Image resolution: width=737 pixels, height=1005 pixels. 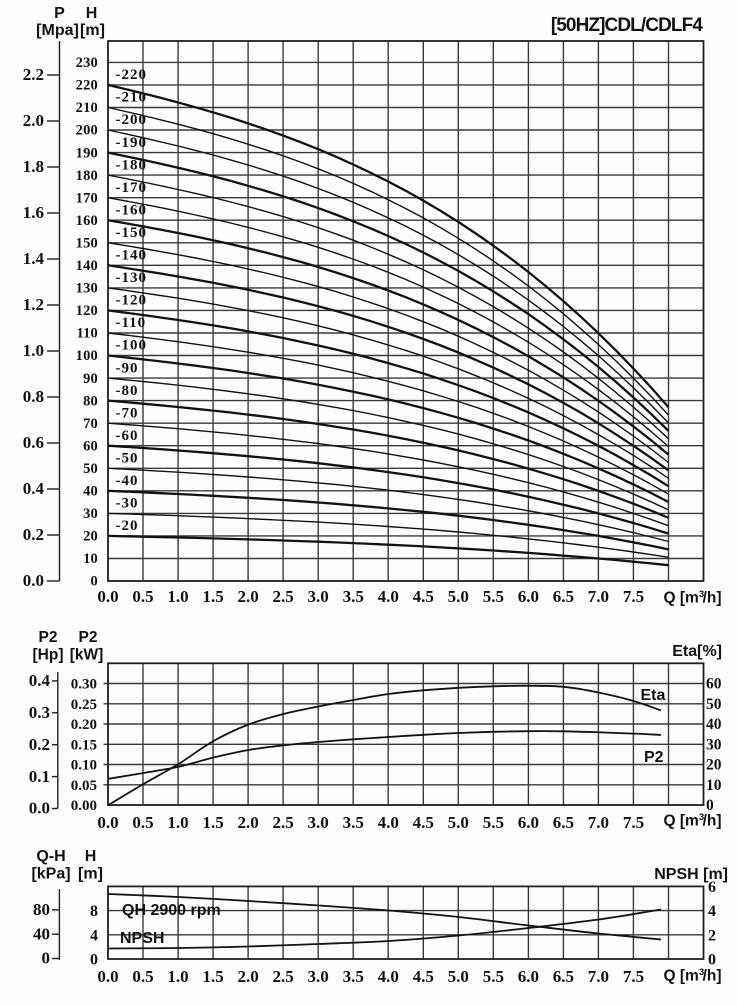 I want to click on svg-text: 2.2, so click(x=33, y=74).